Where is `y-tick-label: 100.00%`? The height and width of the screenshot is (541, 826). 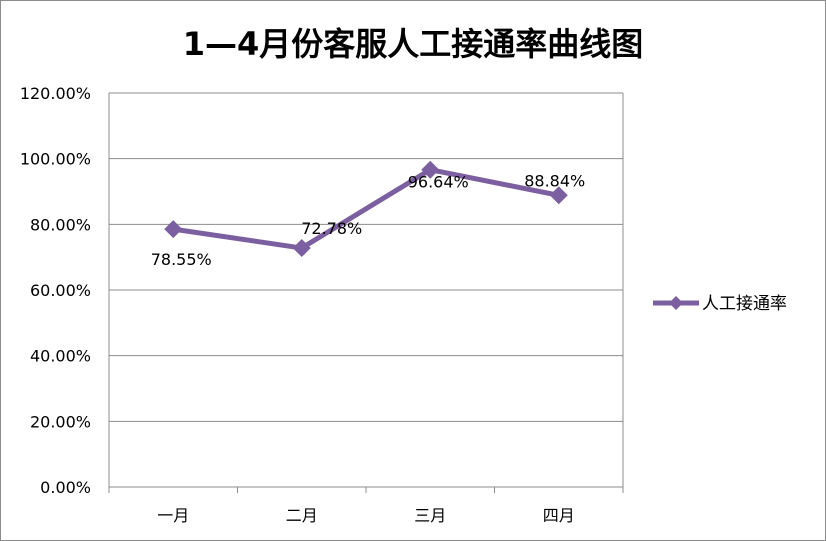 y-tick-label: 100.00% is located at coordinates (55, 159).